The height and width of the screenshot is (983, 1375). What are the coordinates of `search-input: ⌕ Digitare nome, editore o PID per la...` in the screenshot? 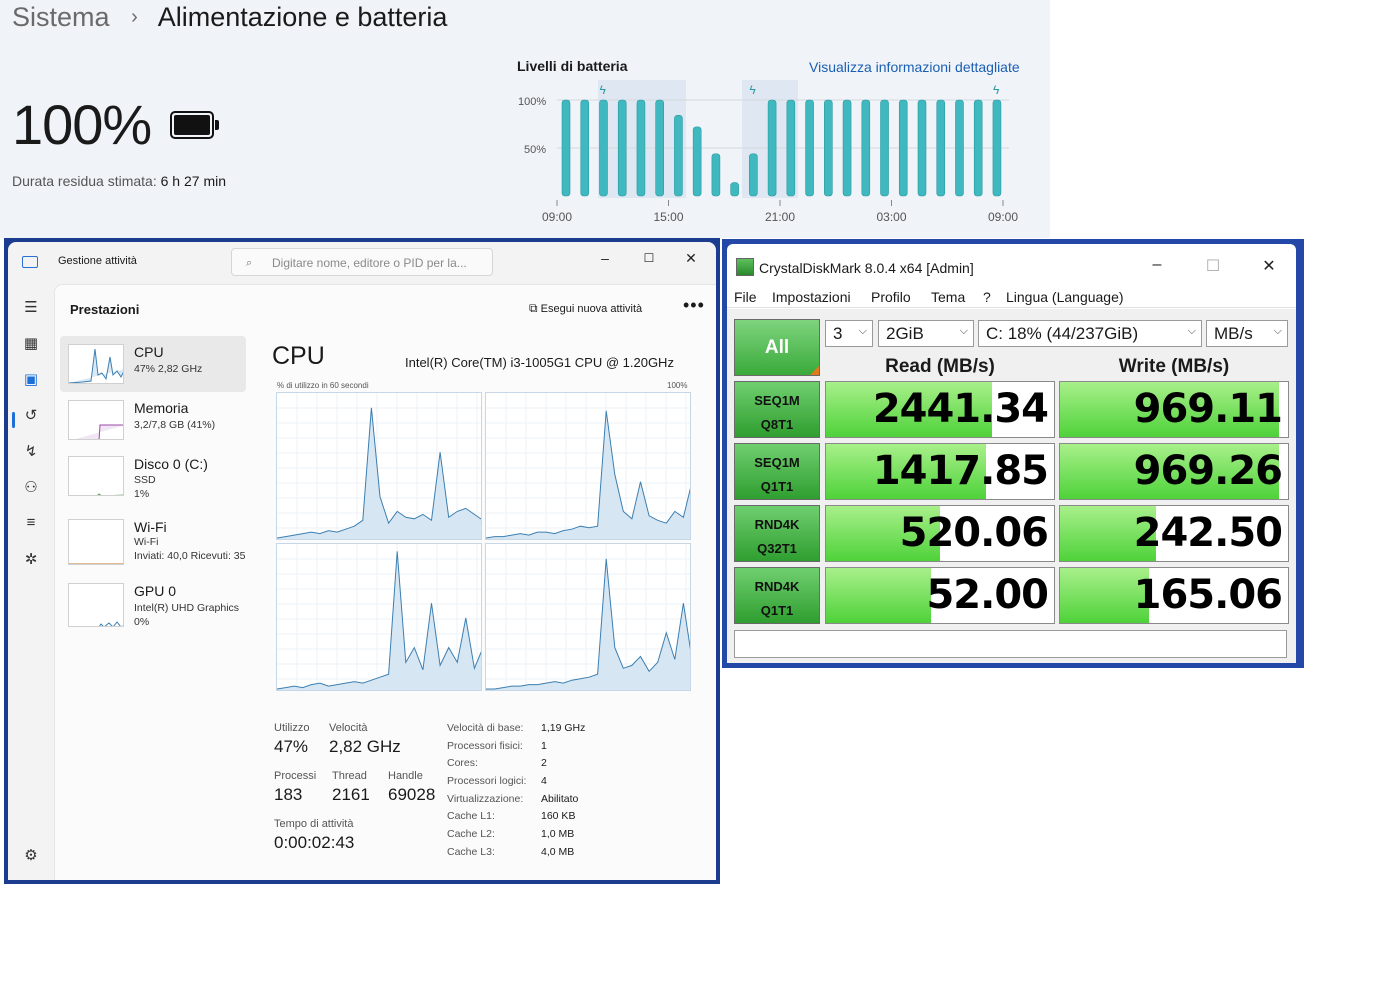 It's located at (362, 262).